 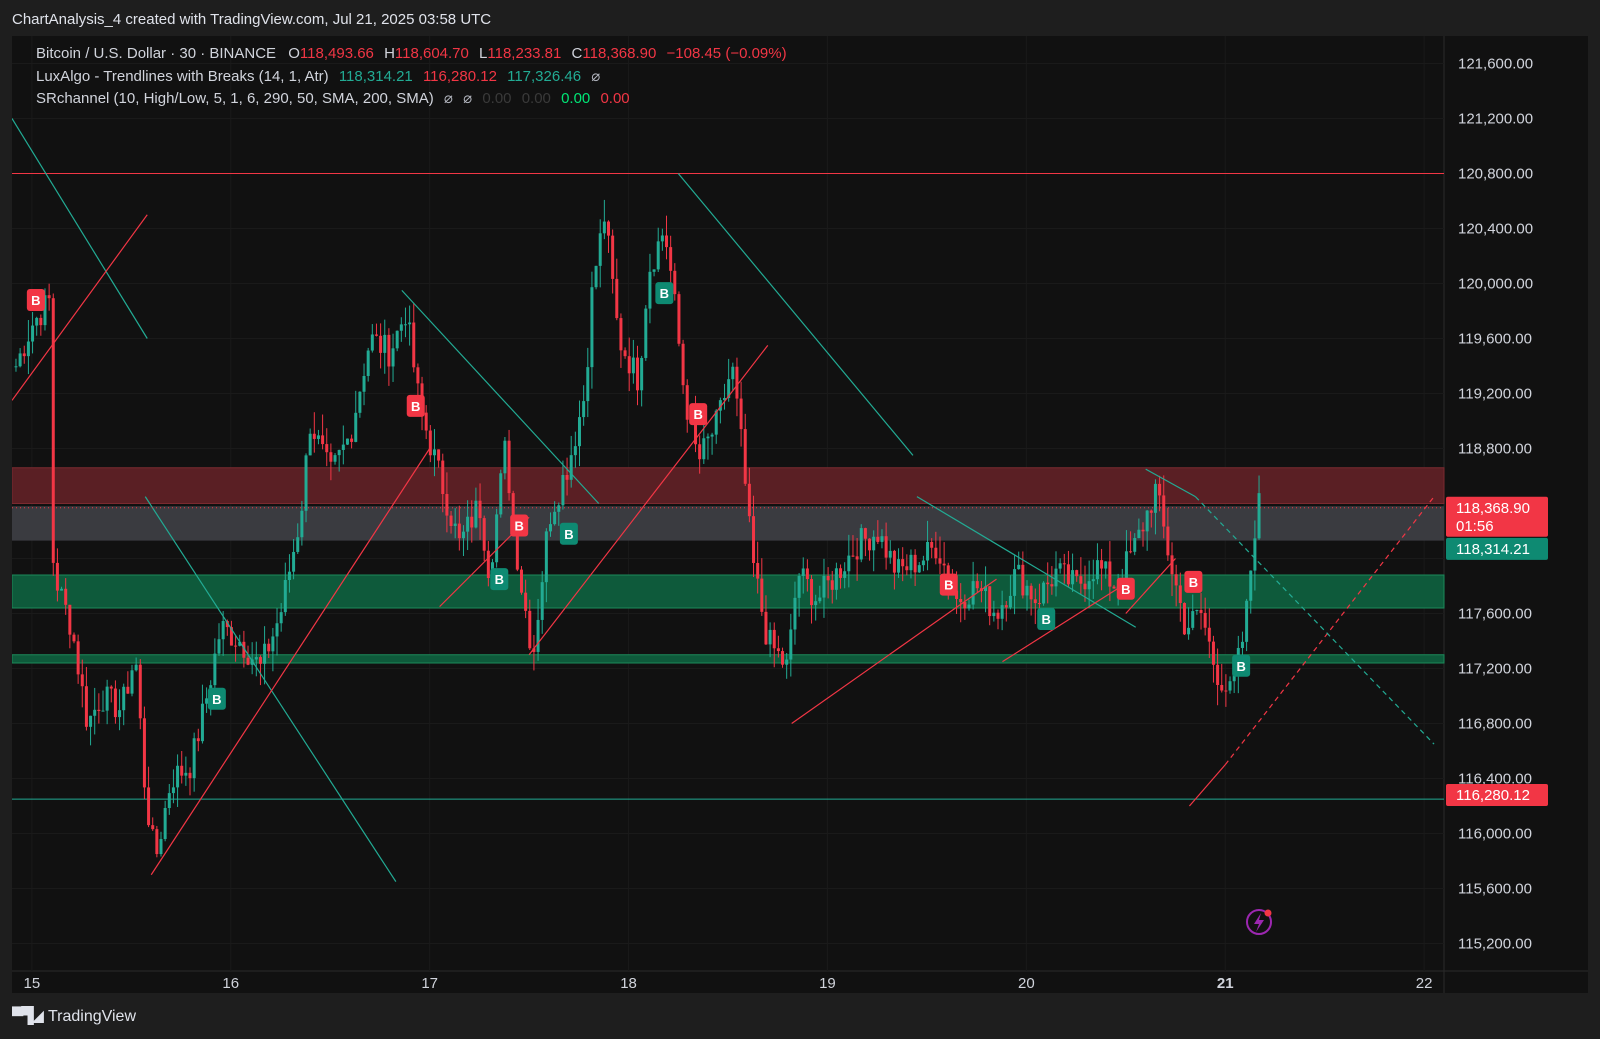 What do you see at coordinates (230, 983) in the screenshot?
I see `x-tick-label: 16` at bounding box center [230, 983].